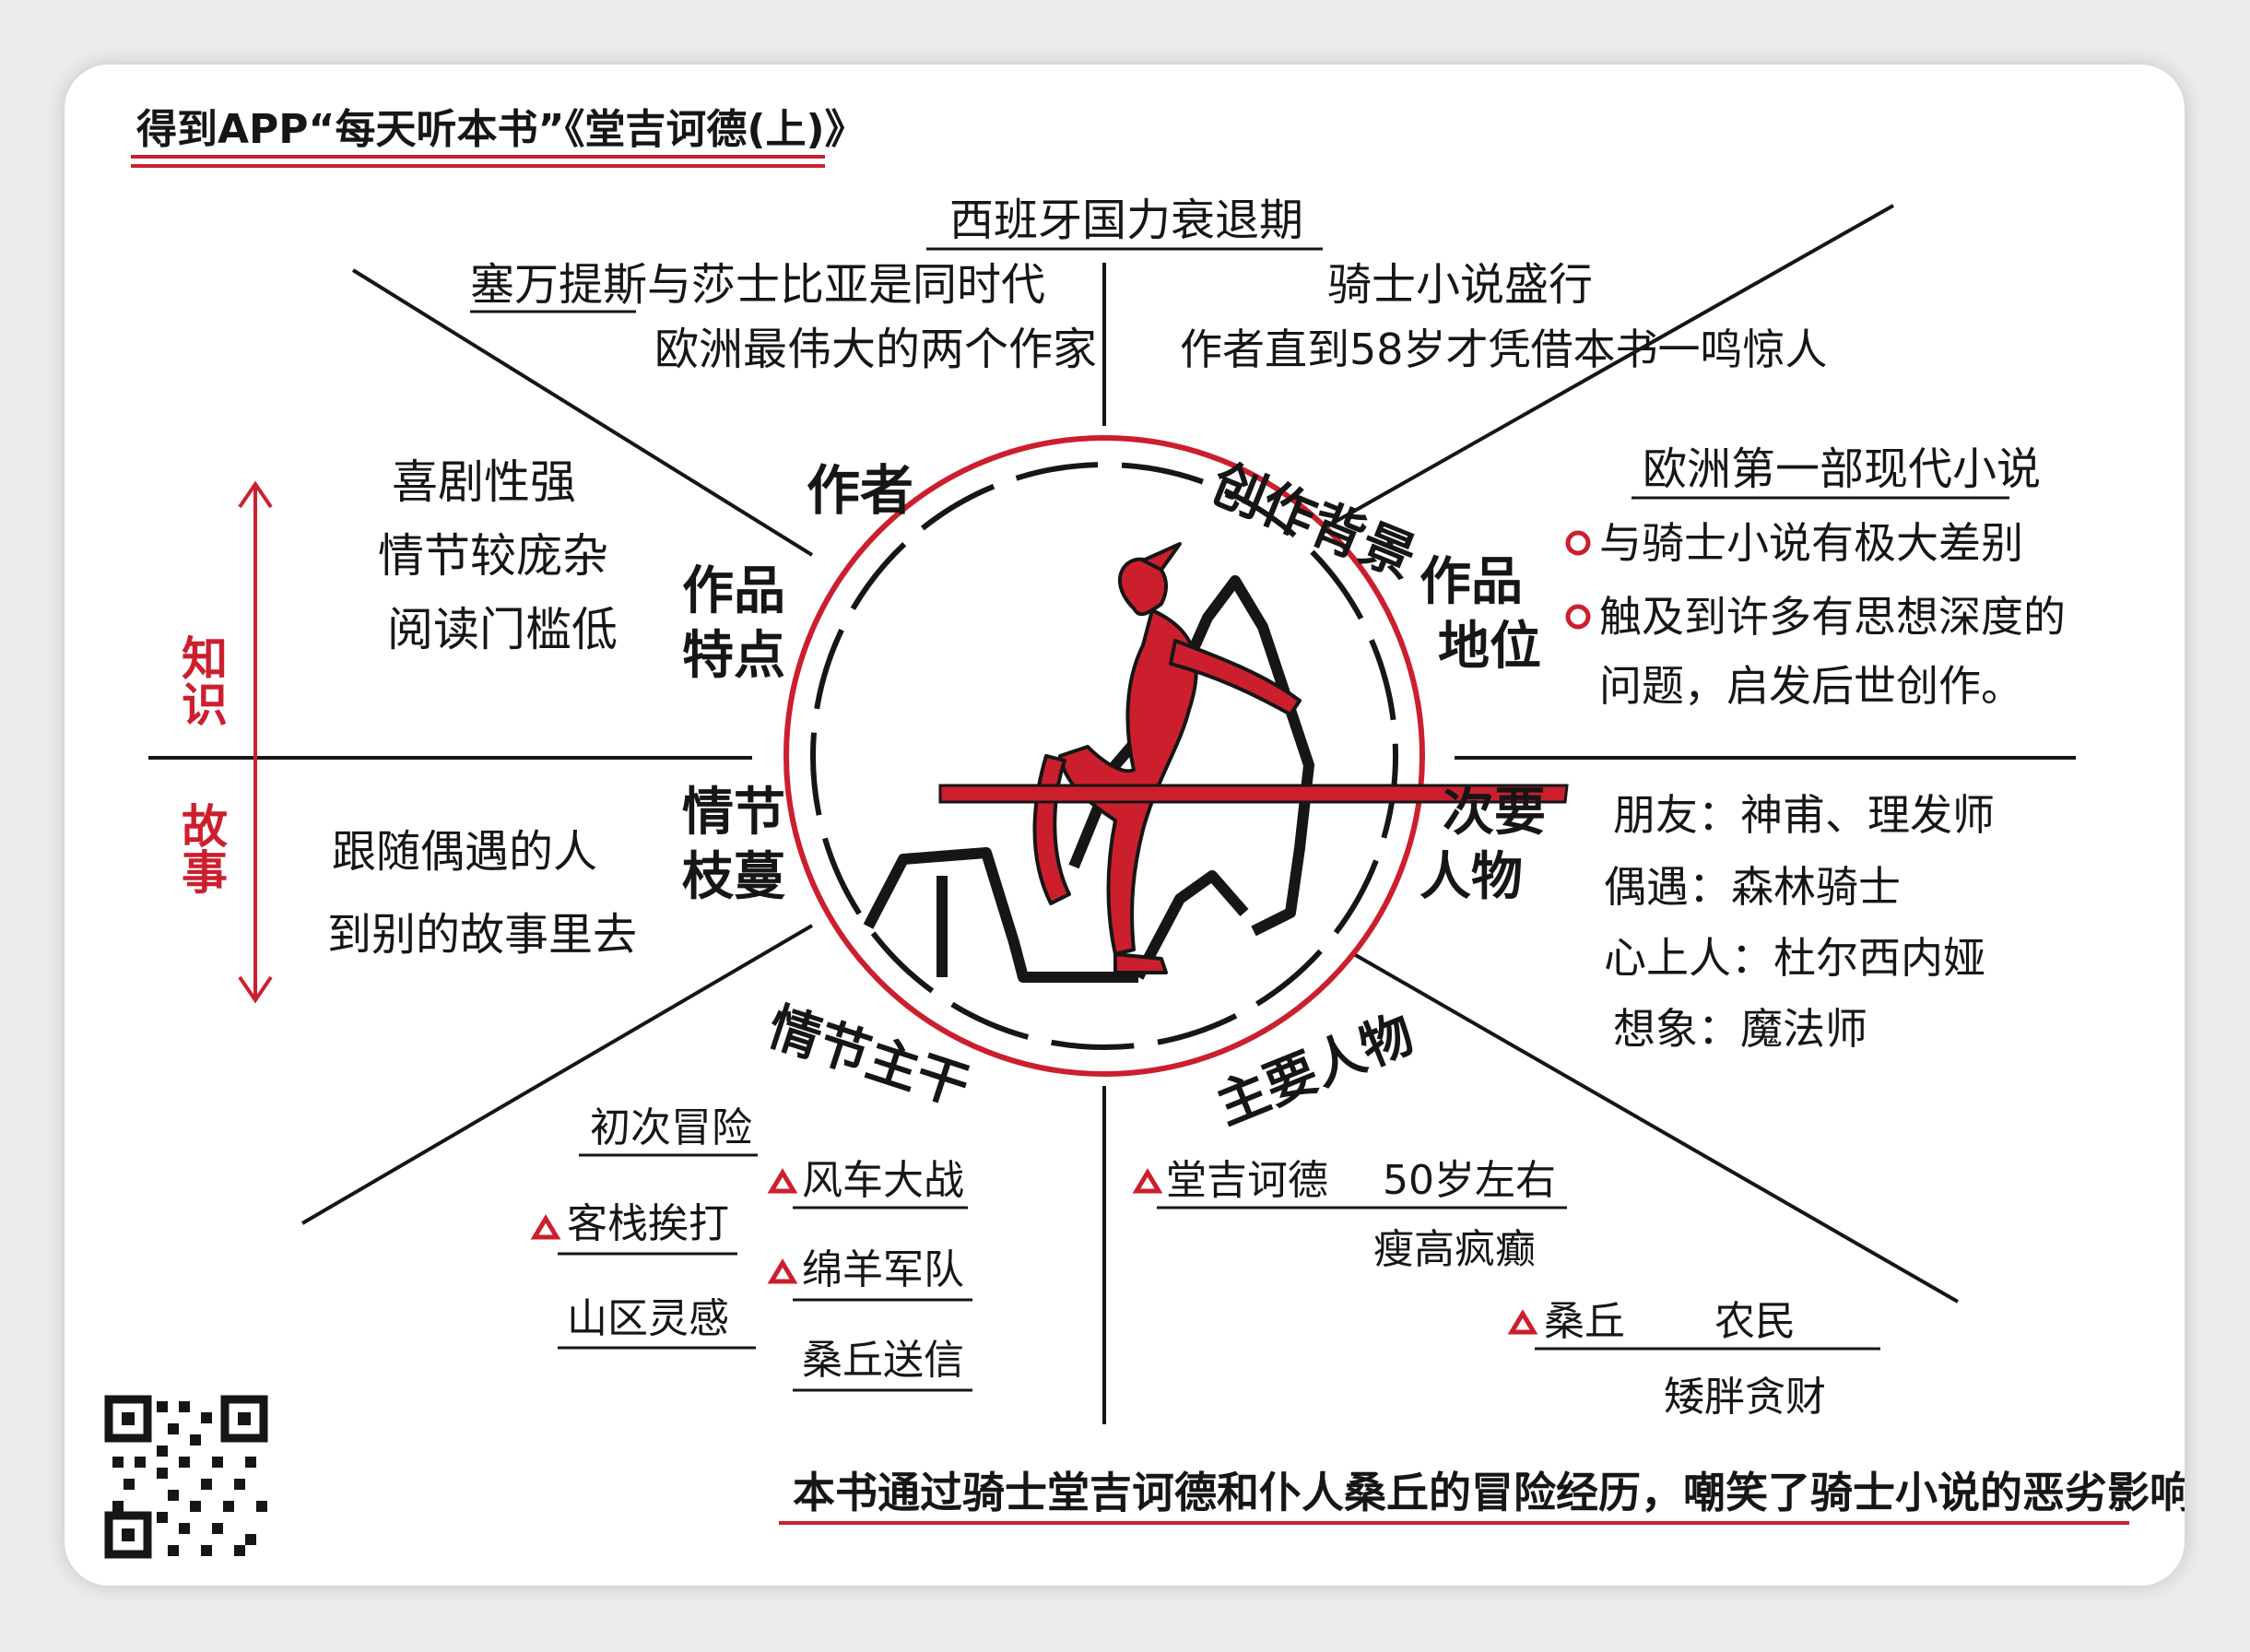 This screenshot has height=1652, width=2250. Describe the element at coordinates (1804, 815) in the screenshot. I see `secondary-line-1: 朋友：神甫、理发师` at that location.